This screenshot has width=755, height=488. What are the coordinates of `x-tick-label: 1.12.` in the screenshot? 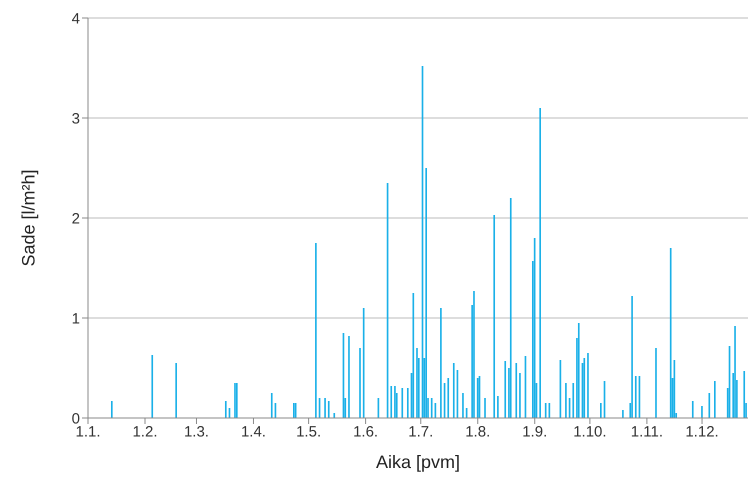 It's located at (702, 432).